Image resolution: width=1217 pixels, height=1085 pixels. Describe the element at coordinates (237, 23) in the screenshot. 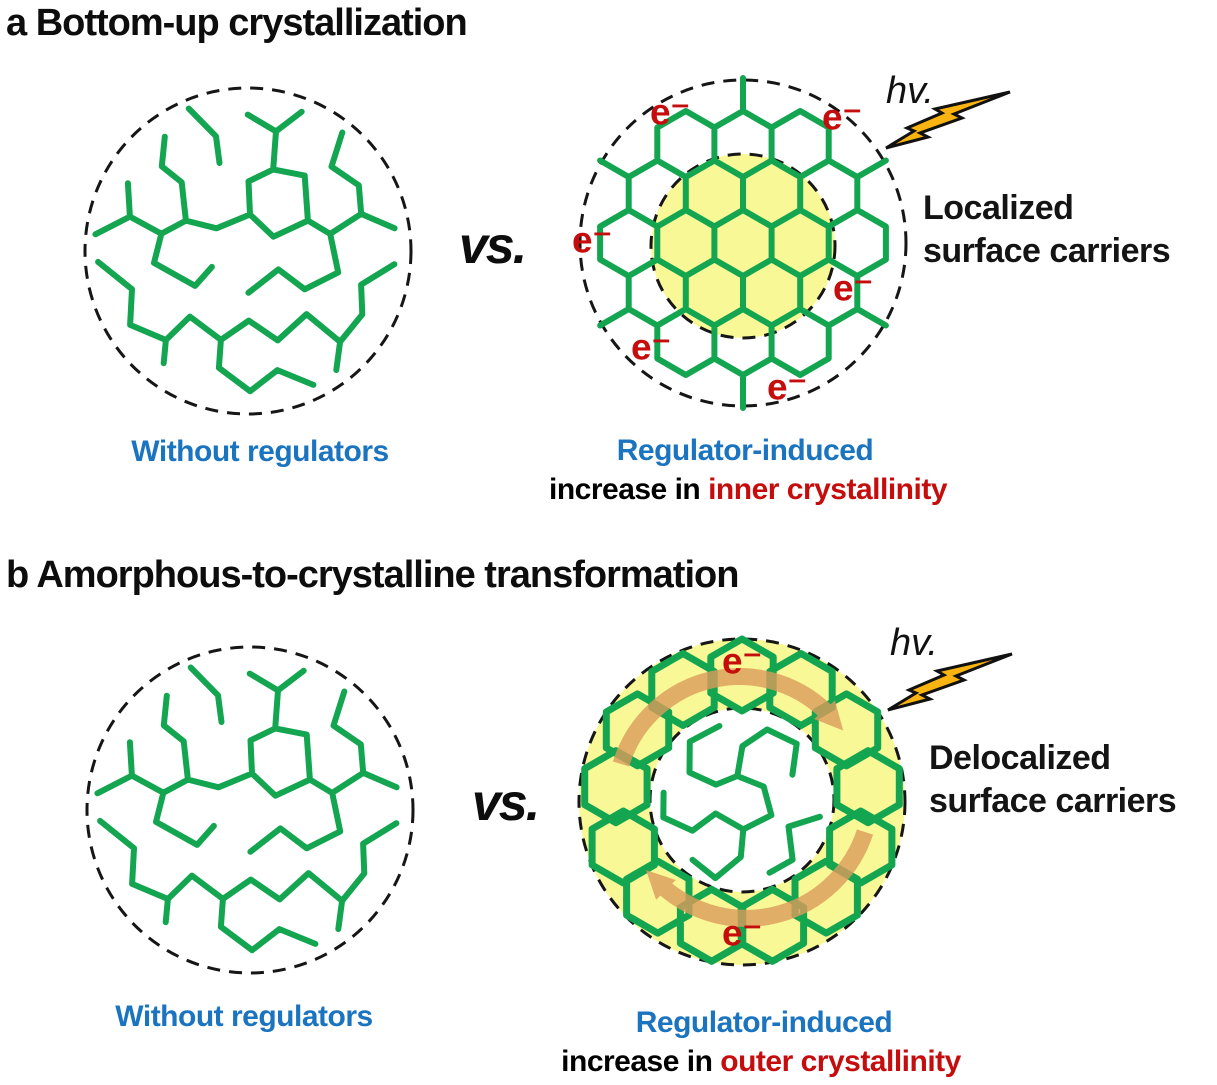

I see `panel-a-title: a Bottom-up crystallization` at that location.